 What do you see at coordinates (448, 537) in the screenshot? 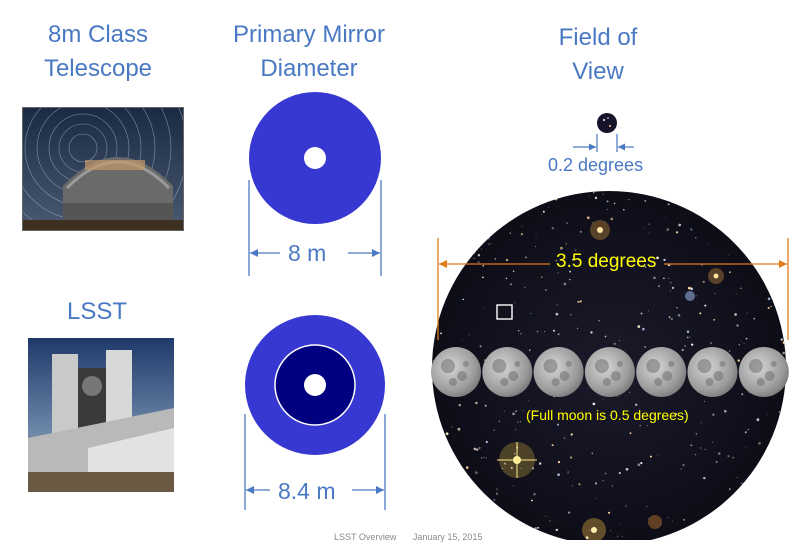
I see `footer-right: January 15, 2015` at bounding box center [448, 537].